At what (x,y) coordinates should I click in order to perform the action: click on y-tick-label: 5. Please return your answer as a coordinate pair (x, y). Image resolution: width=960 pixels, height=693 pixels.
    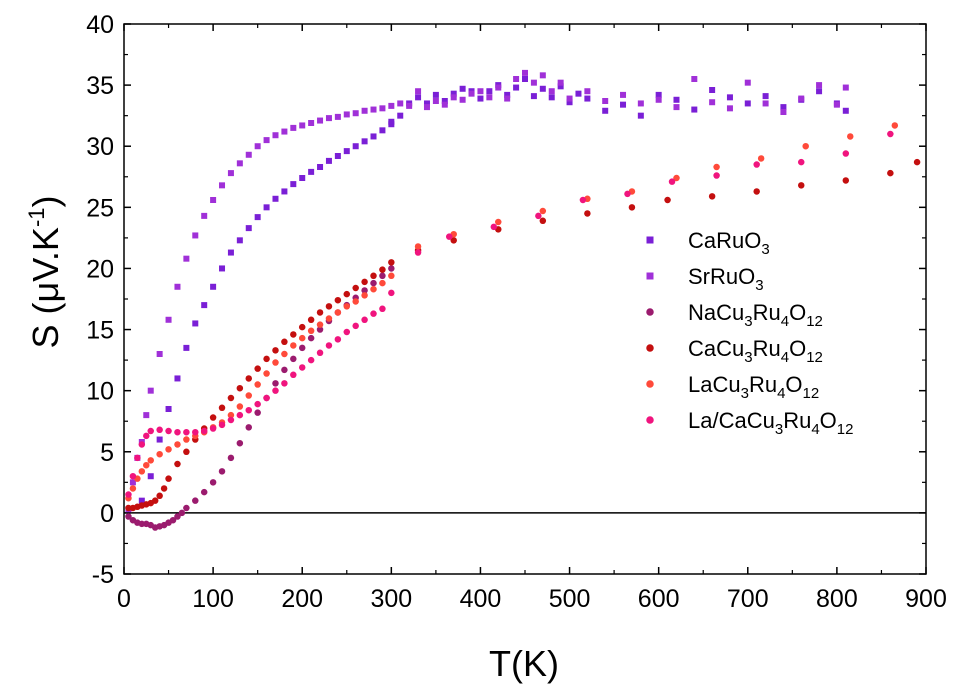
    Looking at the image, I should click on (107, 453).